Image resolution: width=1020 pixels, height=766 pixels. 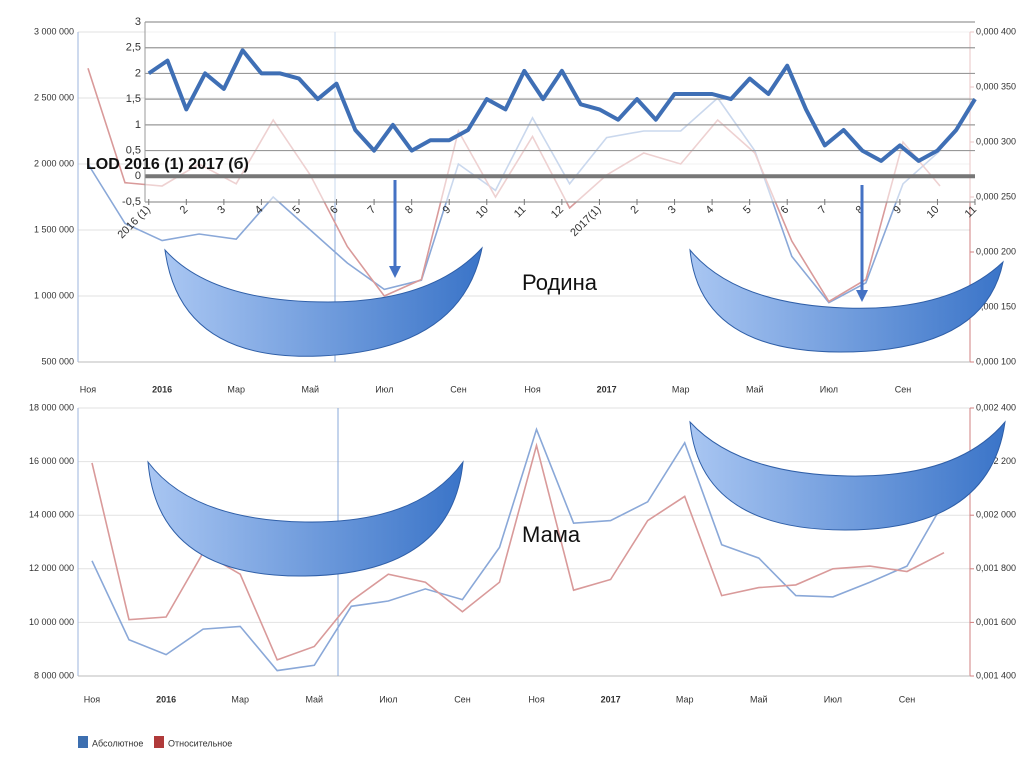 What do you see at coordinates (996, 407) in the screenshot?
I see `y2-tick-label: 0,002 400` at bounding box center [996, 407].